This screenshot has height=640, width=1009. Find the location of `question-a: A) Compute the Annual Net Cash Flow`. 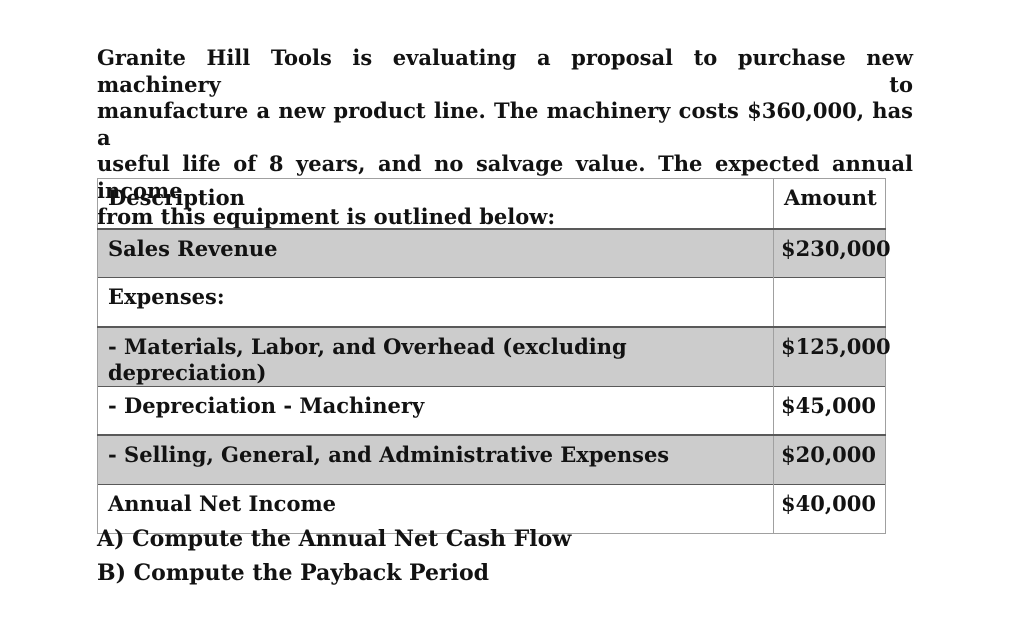

question-a: A) Compute the Annual Net Cash Flow is located at coordinates (334, 539).